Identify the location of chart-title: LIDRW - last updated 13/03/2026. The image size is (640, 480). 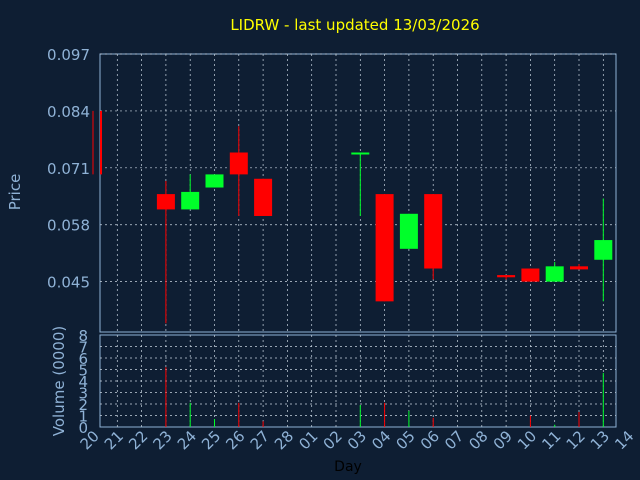
(354, 25).